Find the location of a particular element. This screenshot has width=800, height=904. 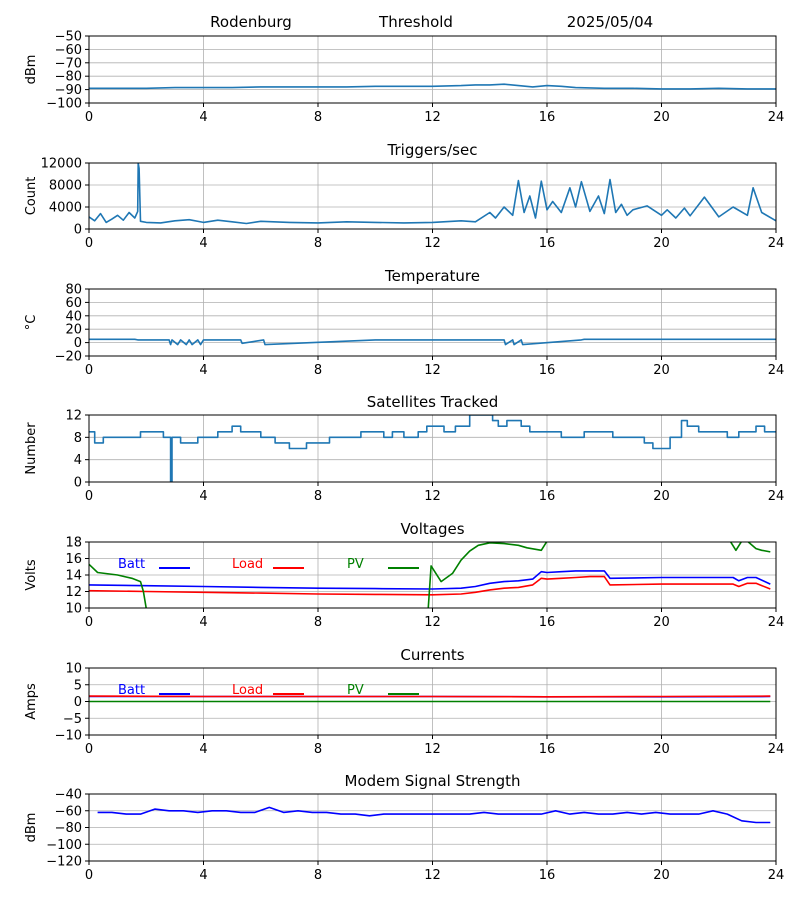

temperature-ylabel: °C is located at coordinates (31, 323).